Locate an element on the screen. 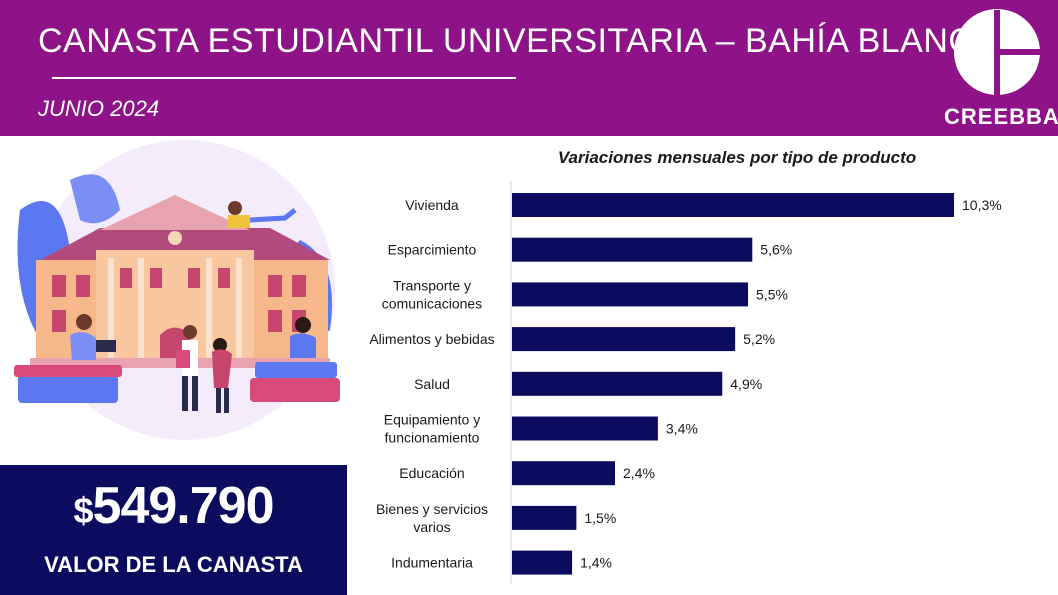  basket-value: $549.790 is located at coordinates (173, 506).